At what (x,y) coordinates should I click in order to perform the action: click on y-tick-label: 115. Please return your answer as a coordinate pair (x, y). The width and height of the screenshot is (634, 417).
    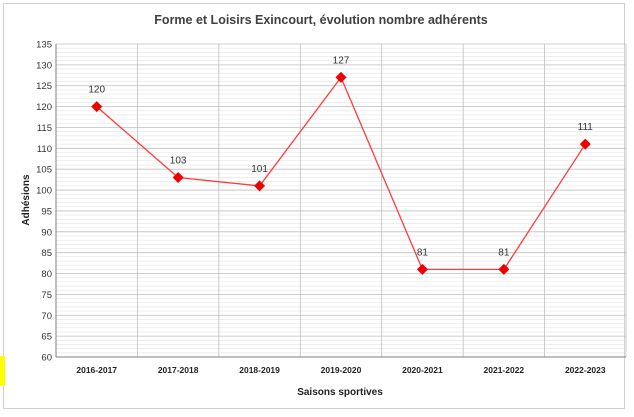
    Looking at the image, I should click on (44, 128).